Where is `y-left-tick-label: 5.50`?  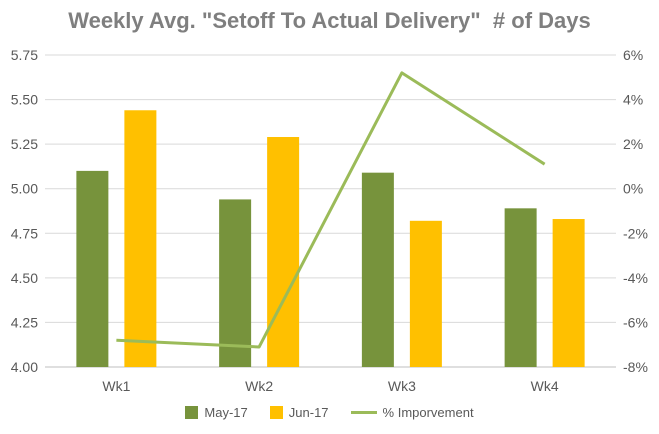 y-left-tick-label: 5.50 is located at coordinates (24, 100).